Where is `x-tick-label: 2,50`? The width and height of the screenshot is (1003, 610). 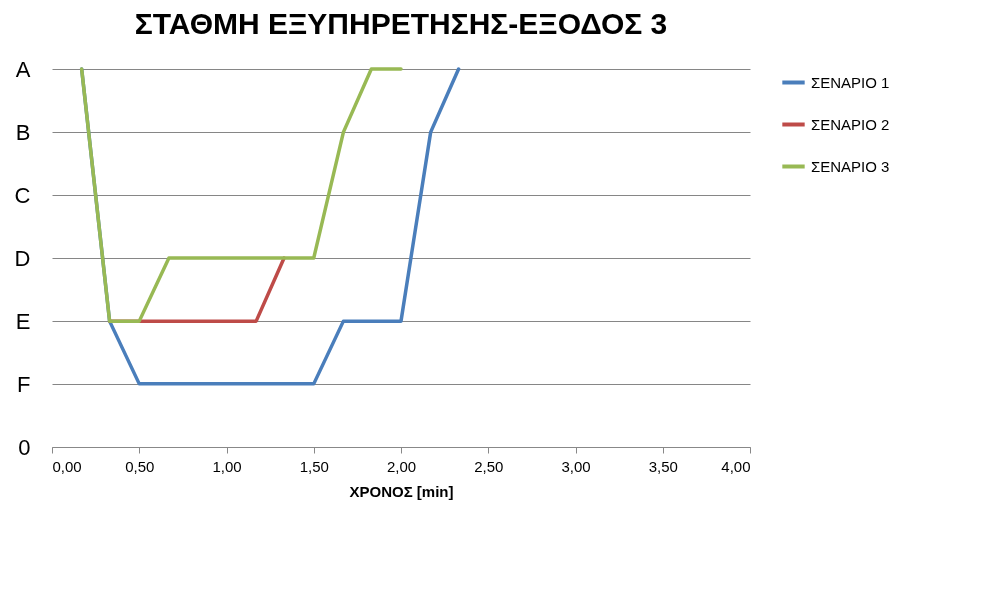
x-tick-label: 2,50 is located at coordinates (489, 466).